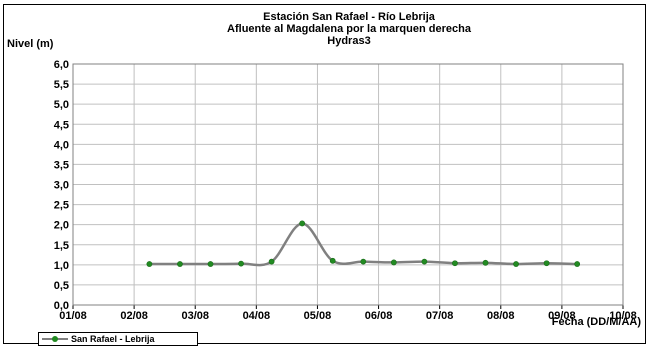 The image size is (651, 349). I want to click on legend: San Rafael - Lebrija, so click(118, 339).